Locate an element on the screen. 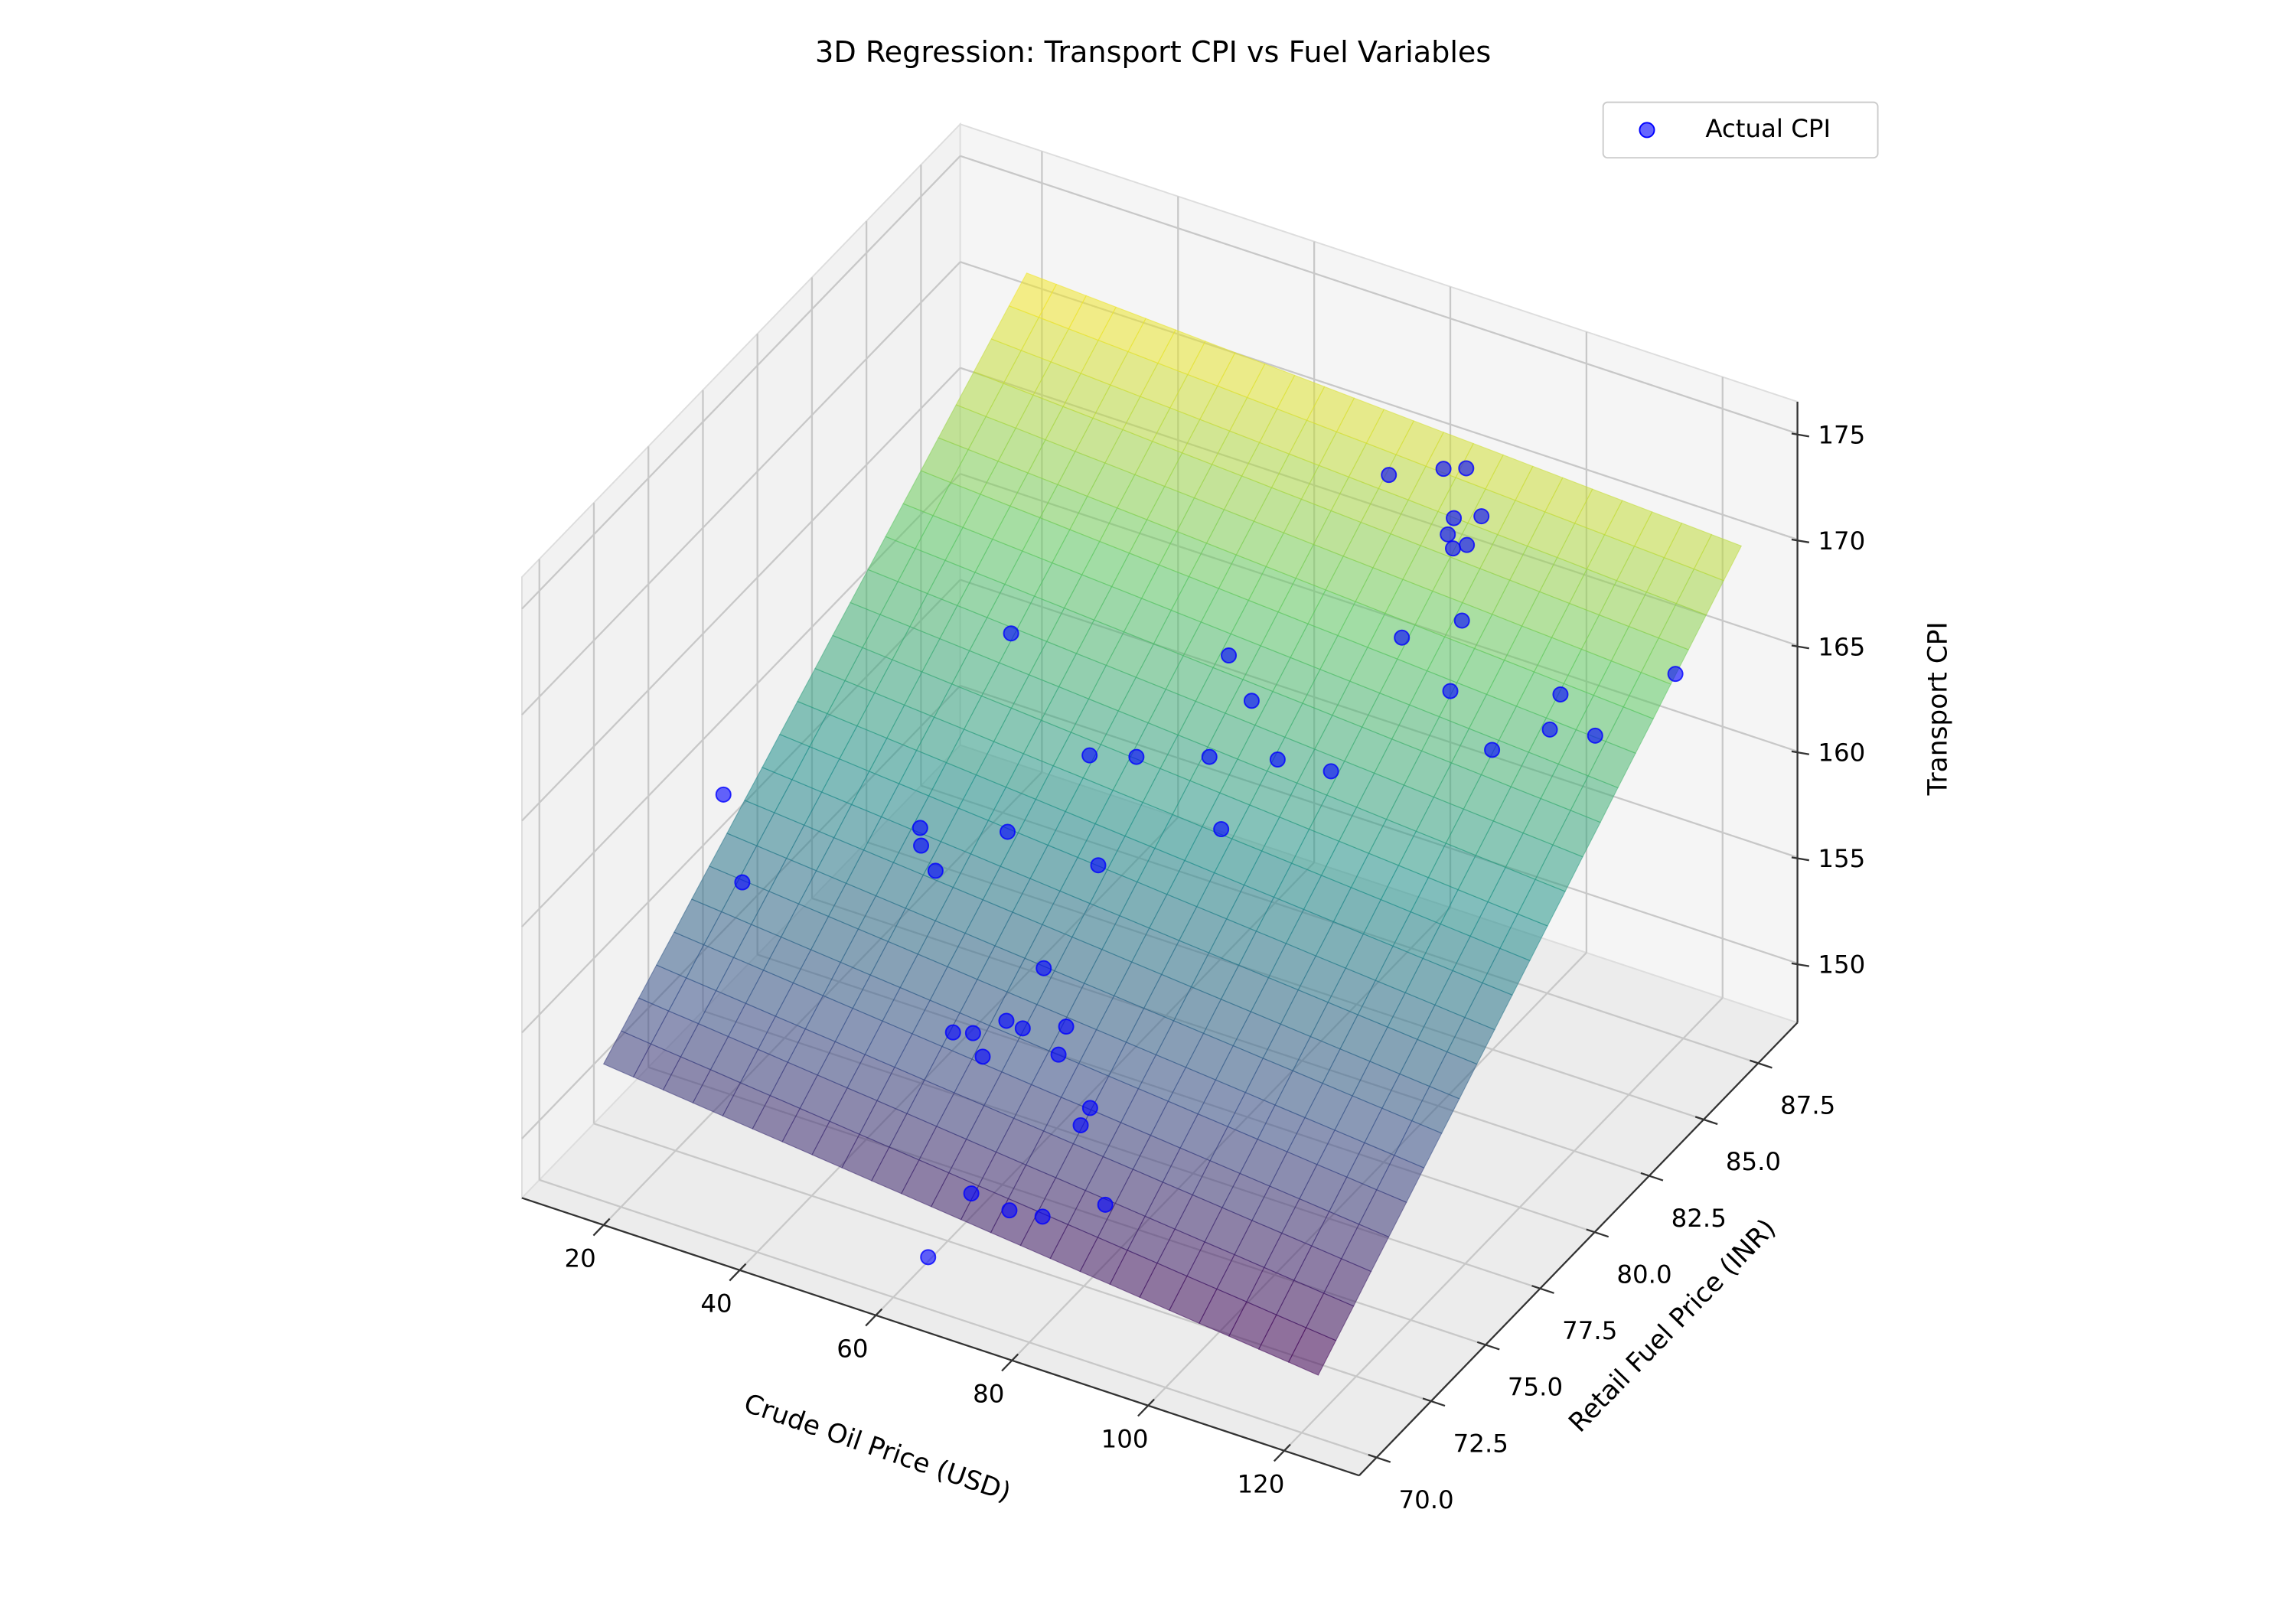 The height and width of the screenshot is (1607, 2296). y-axis-line is located at coordinates (1578, 1249).